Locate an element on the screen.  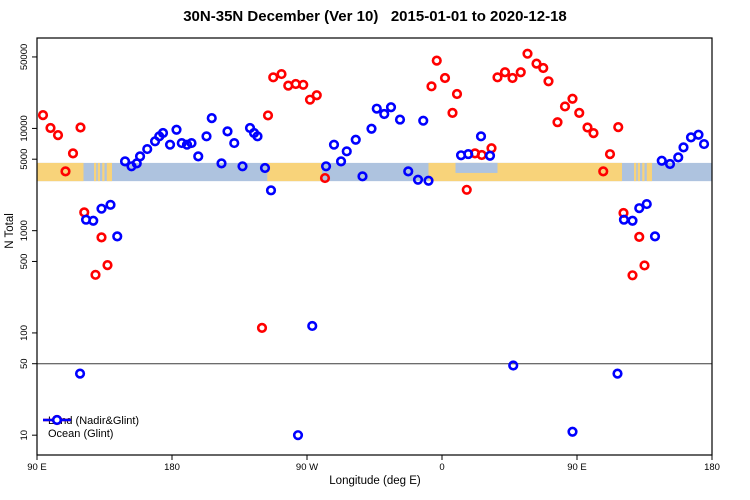
legend-item-ocean: Ocean (Glint) is located at coordinates (90, 427).